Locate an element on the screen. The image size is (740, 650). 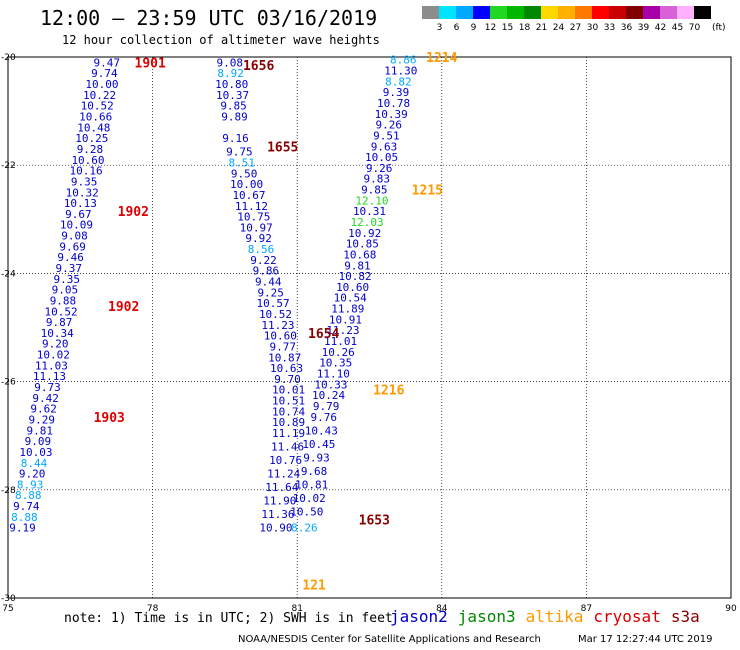
x-tick-label: 78 is located at coordinates (153, 609).